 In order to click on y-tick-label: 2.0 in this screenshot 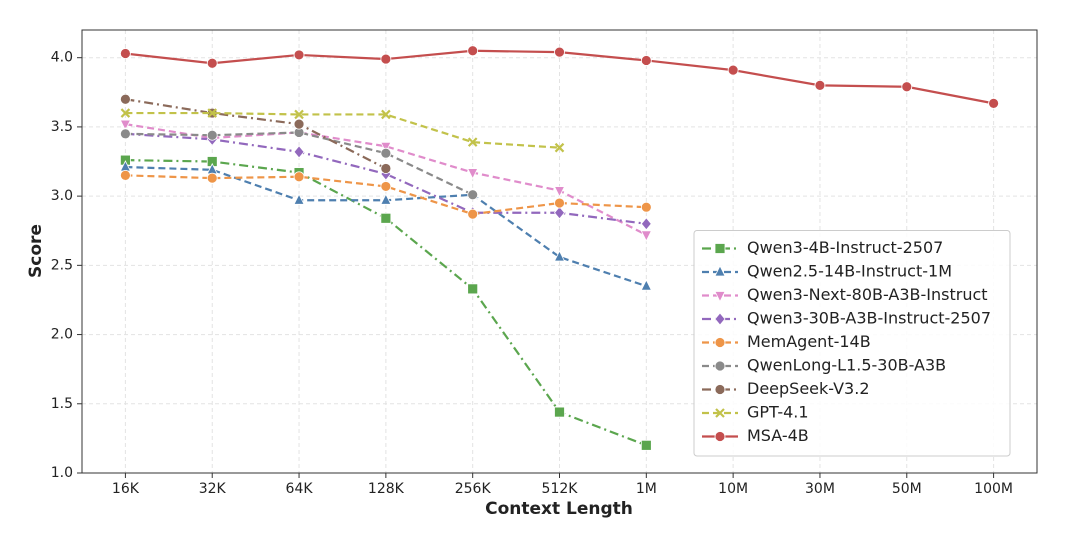, I will do `click(62, 335)`.